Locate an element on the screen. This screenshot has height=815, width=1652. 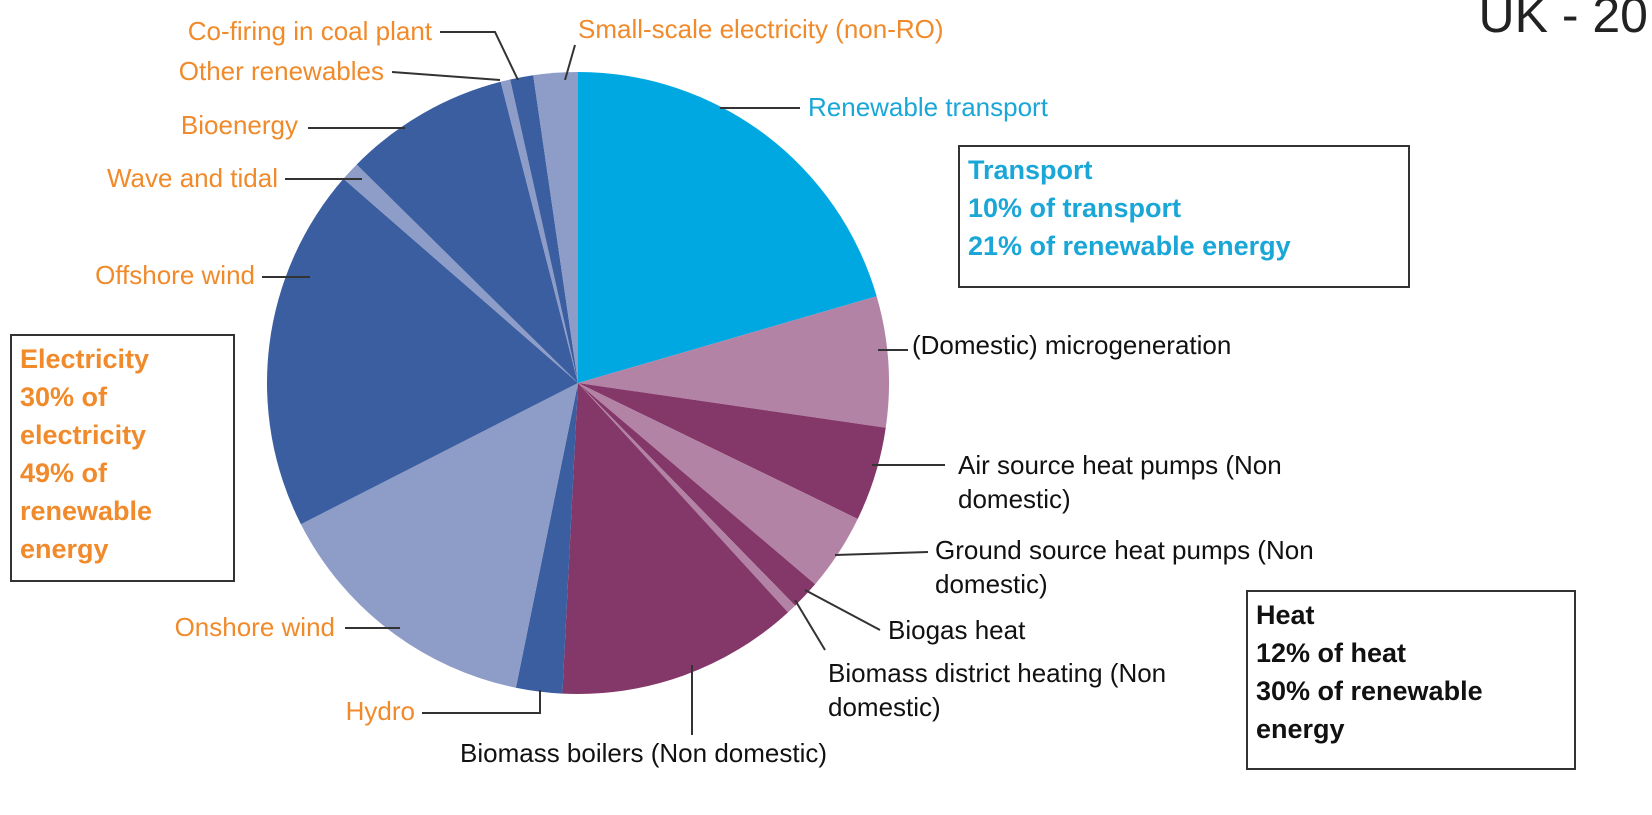
annotation-box: Heat 12% of heat 30% of renewable energy is located at coordinates (1411, 680).